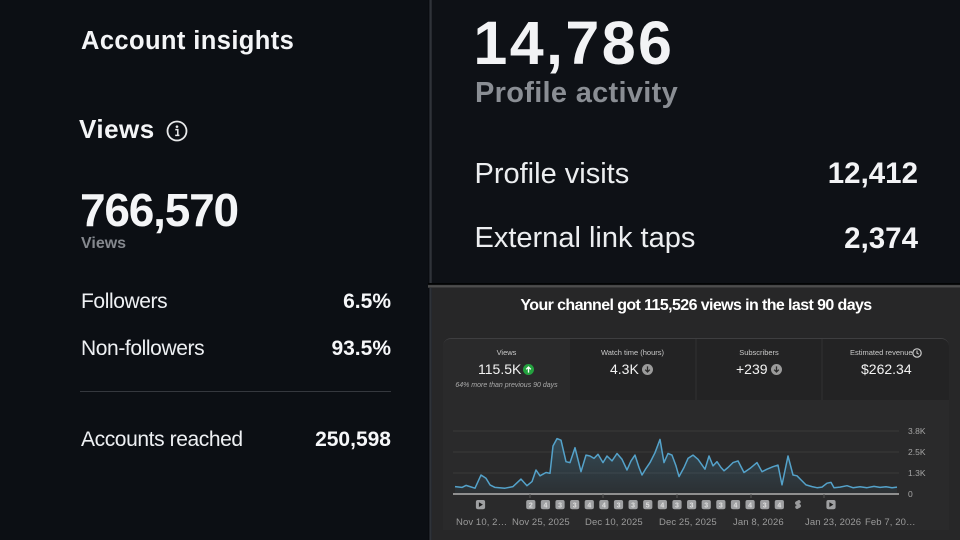 This screenshot has height=540, width=960. Describe the element at coordinates (910, 494) in the screenshot. I see `svg-text: 0` at that location.